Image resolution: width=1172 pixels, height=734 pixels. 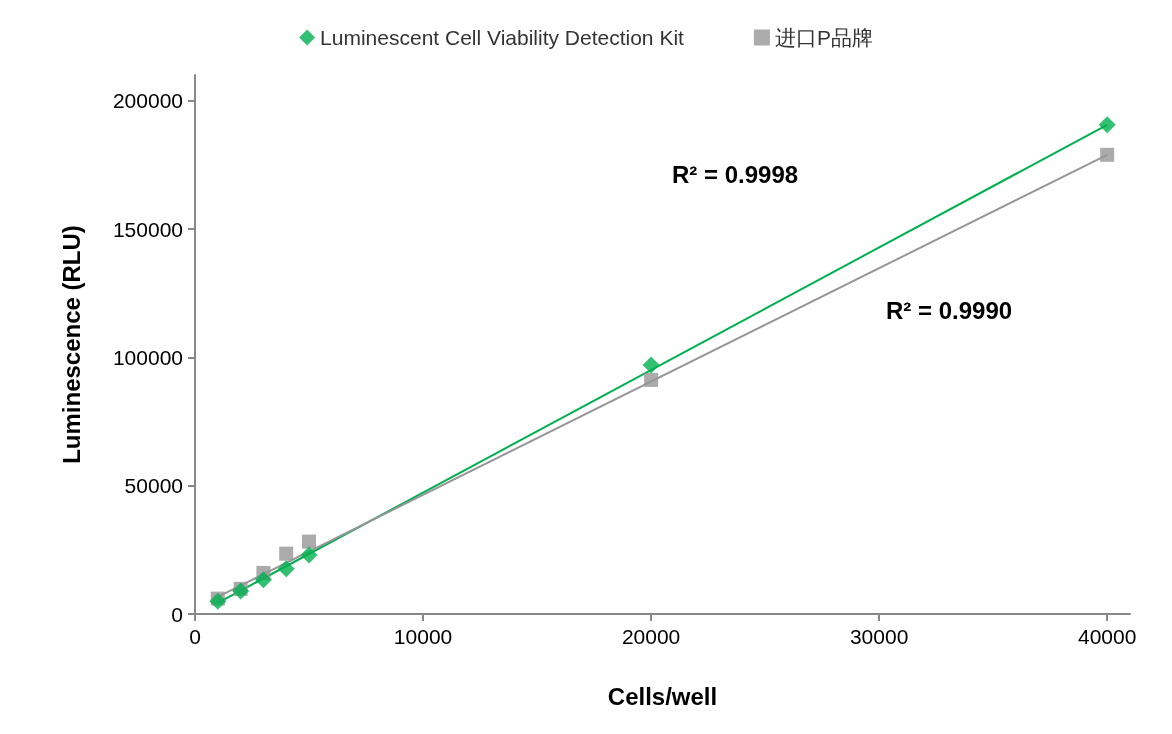 I want to click on y-tick-label: 0, so click(x=177, y=614).